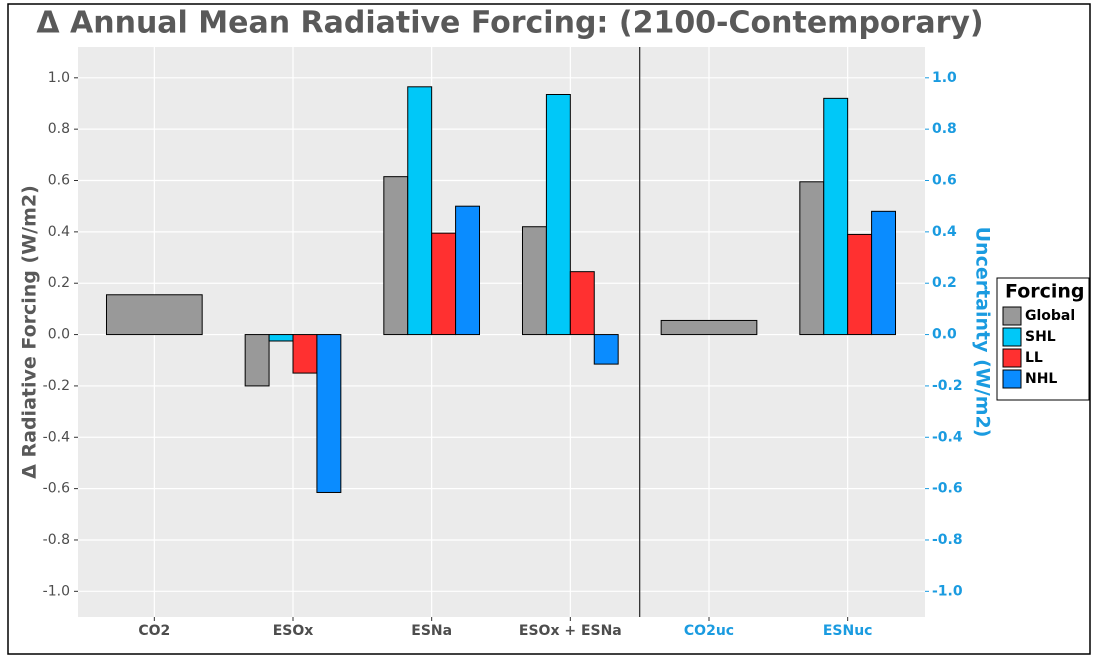 The width and height of the screenshot is (1097, 662). I want to click on y-tick-label: -0.6, so click(56, 489).